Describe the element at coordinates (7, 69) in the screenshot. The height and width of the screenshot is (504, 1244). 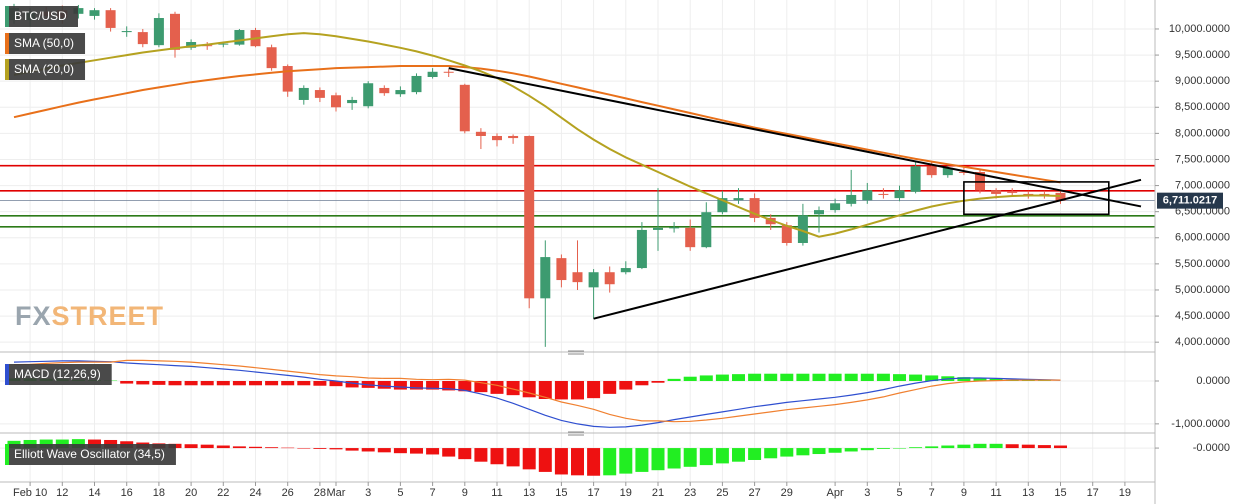
I see `legend-swatch` at that location.